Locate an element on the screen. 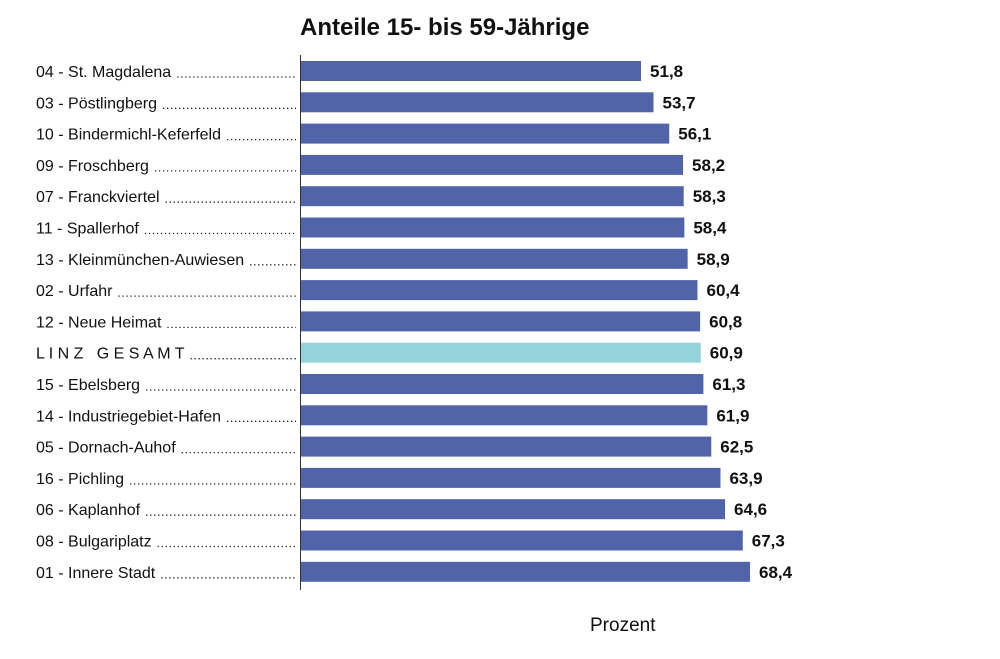 The width and height of the screenshot is (1000, 659). category-label: 12 - Neue Heimat is located at coordinates (99, 322).